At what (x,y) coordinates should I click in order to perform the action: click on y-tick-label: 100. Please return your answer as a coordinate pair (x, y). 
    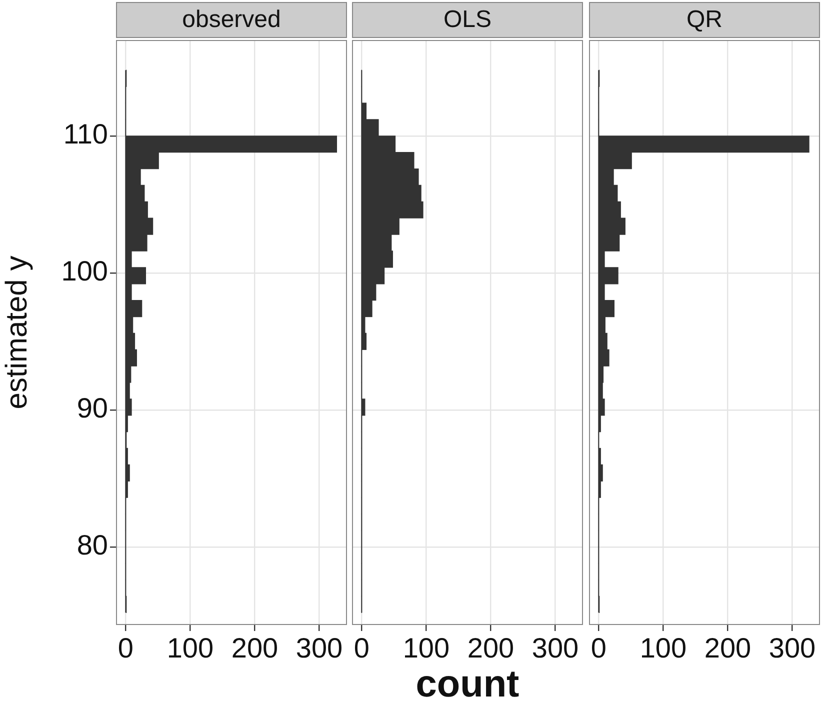
    Looking at the image, I should click on (84, 271).